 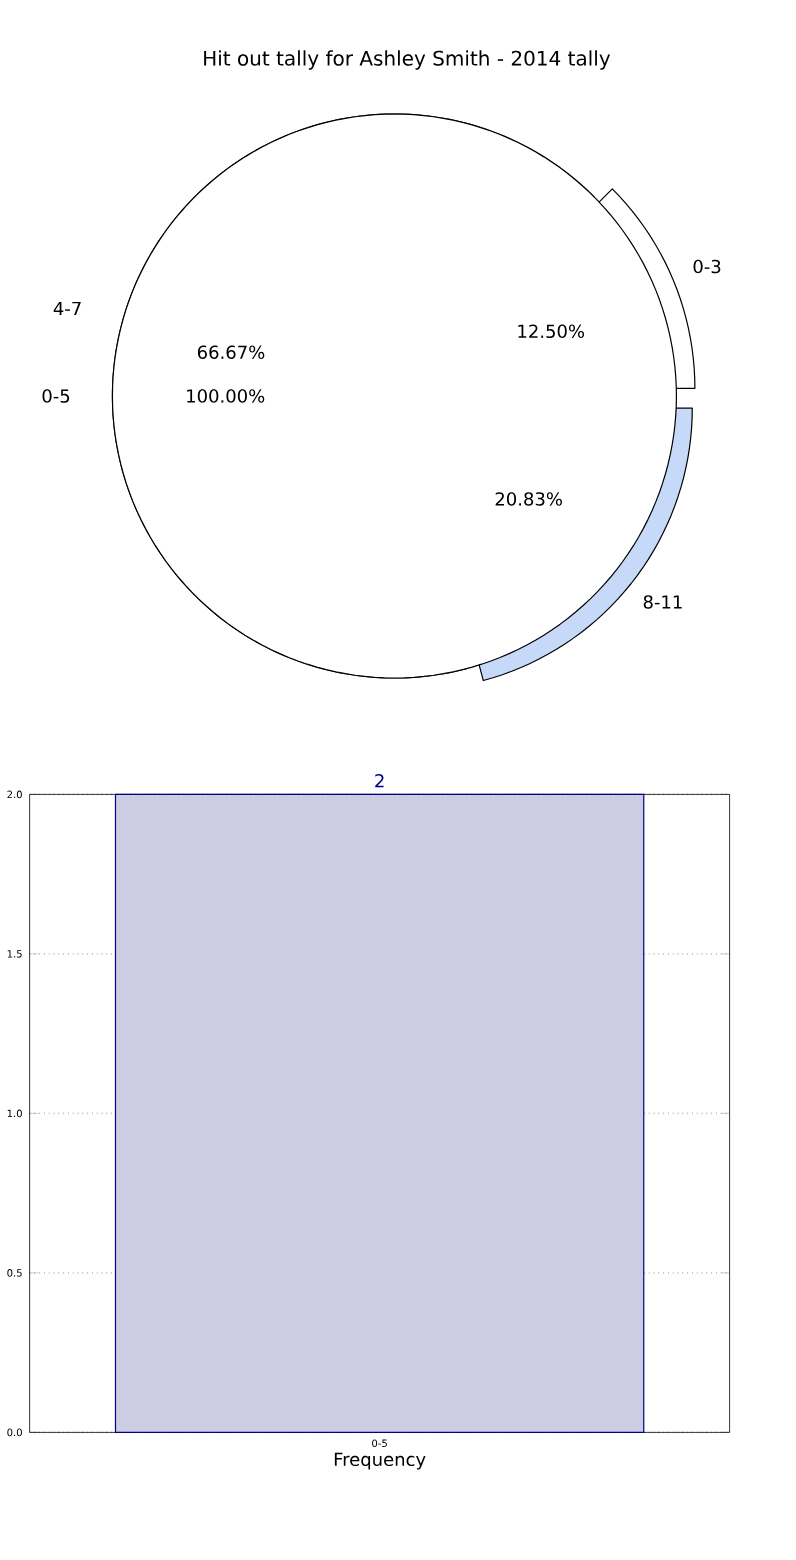 I want to click on slice-label: 0-5, so click(x=55, y=396).